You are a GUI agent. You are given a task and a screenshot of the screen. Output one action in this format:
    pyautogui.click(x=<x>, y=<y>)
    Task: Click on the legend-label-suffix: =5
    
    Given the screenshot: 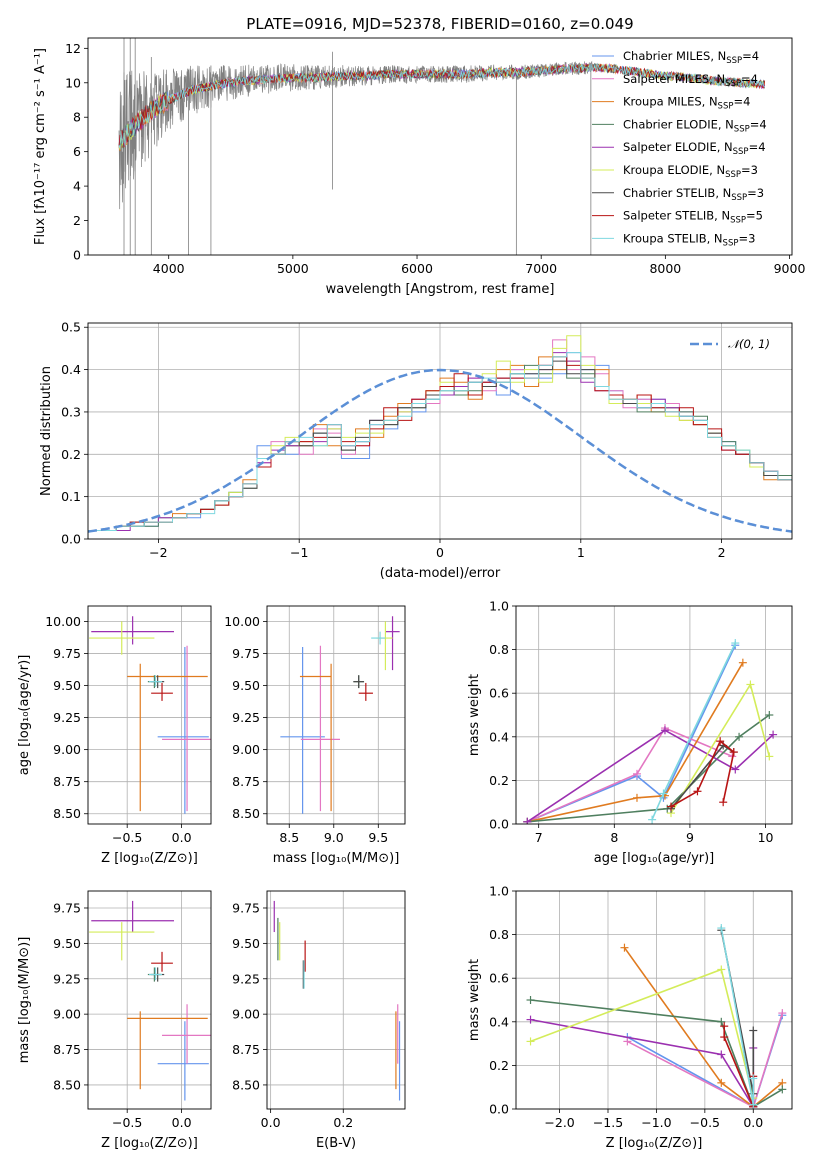 What is the action you would take?
    pyautogui.click(x=754, y=216)
    